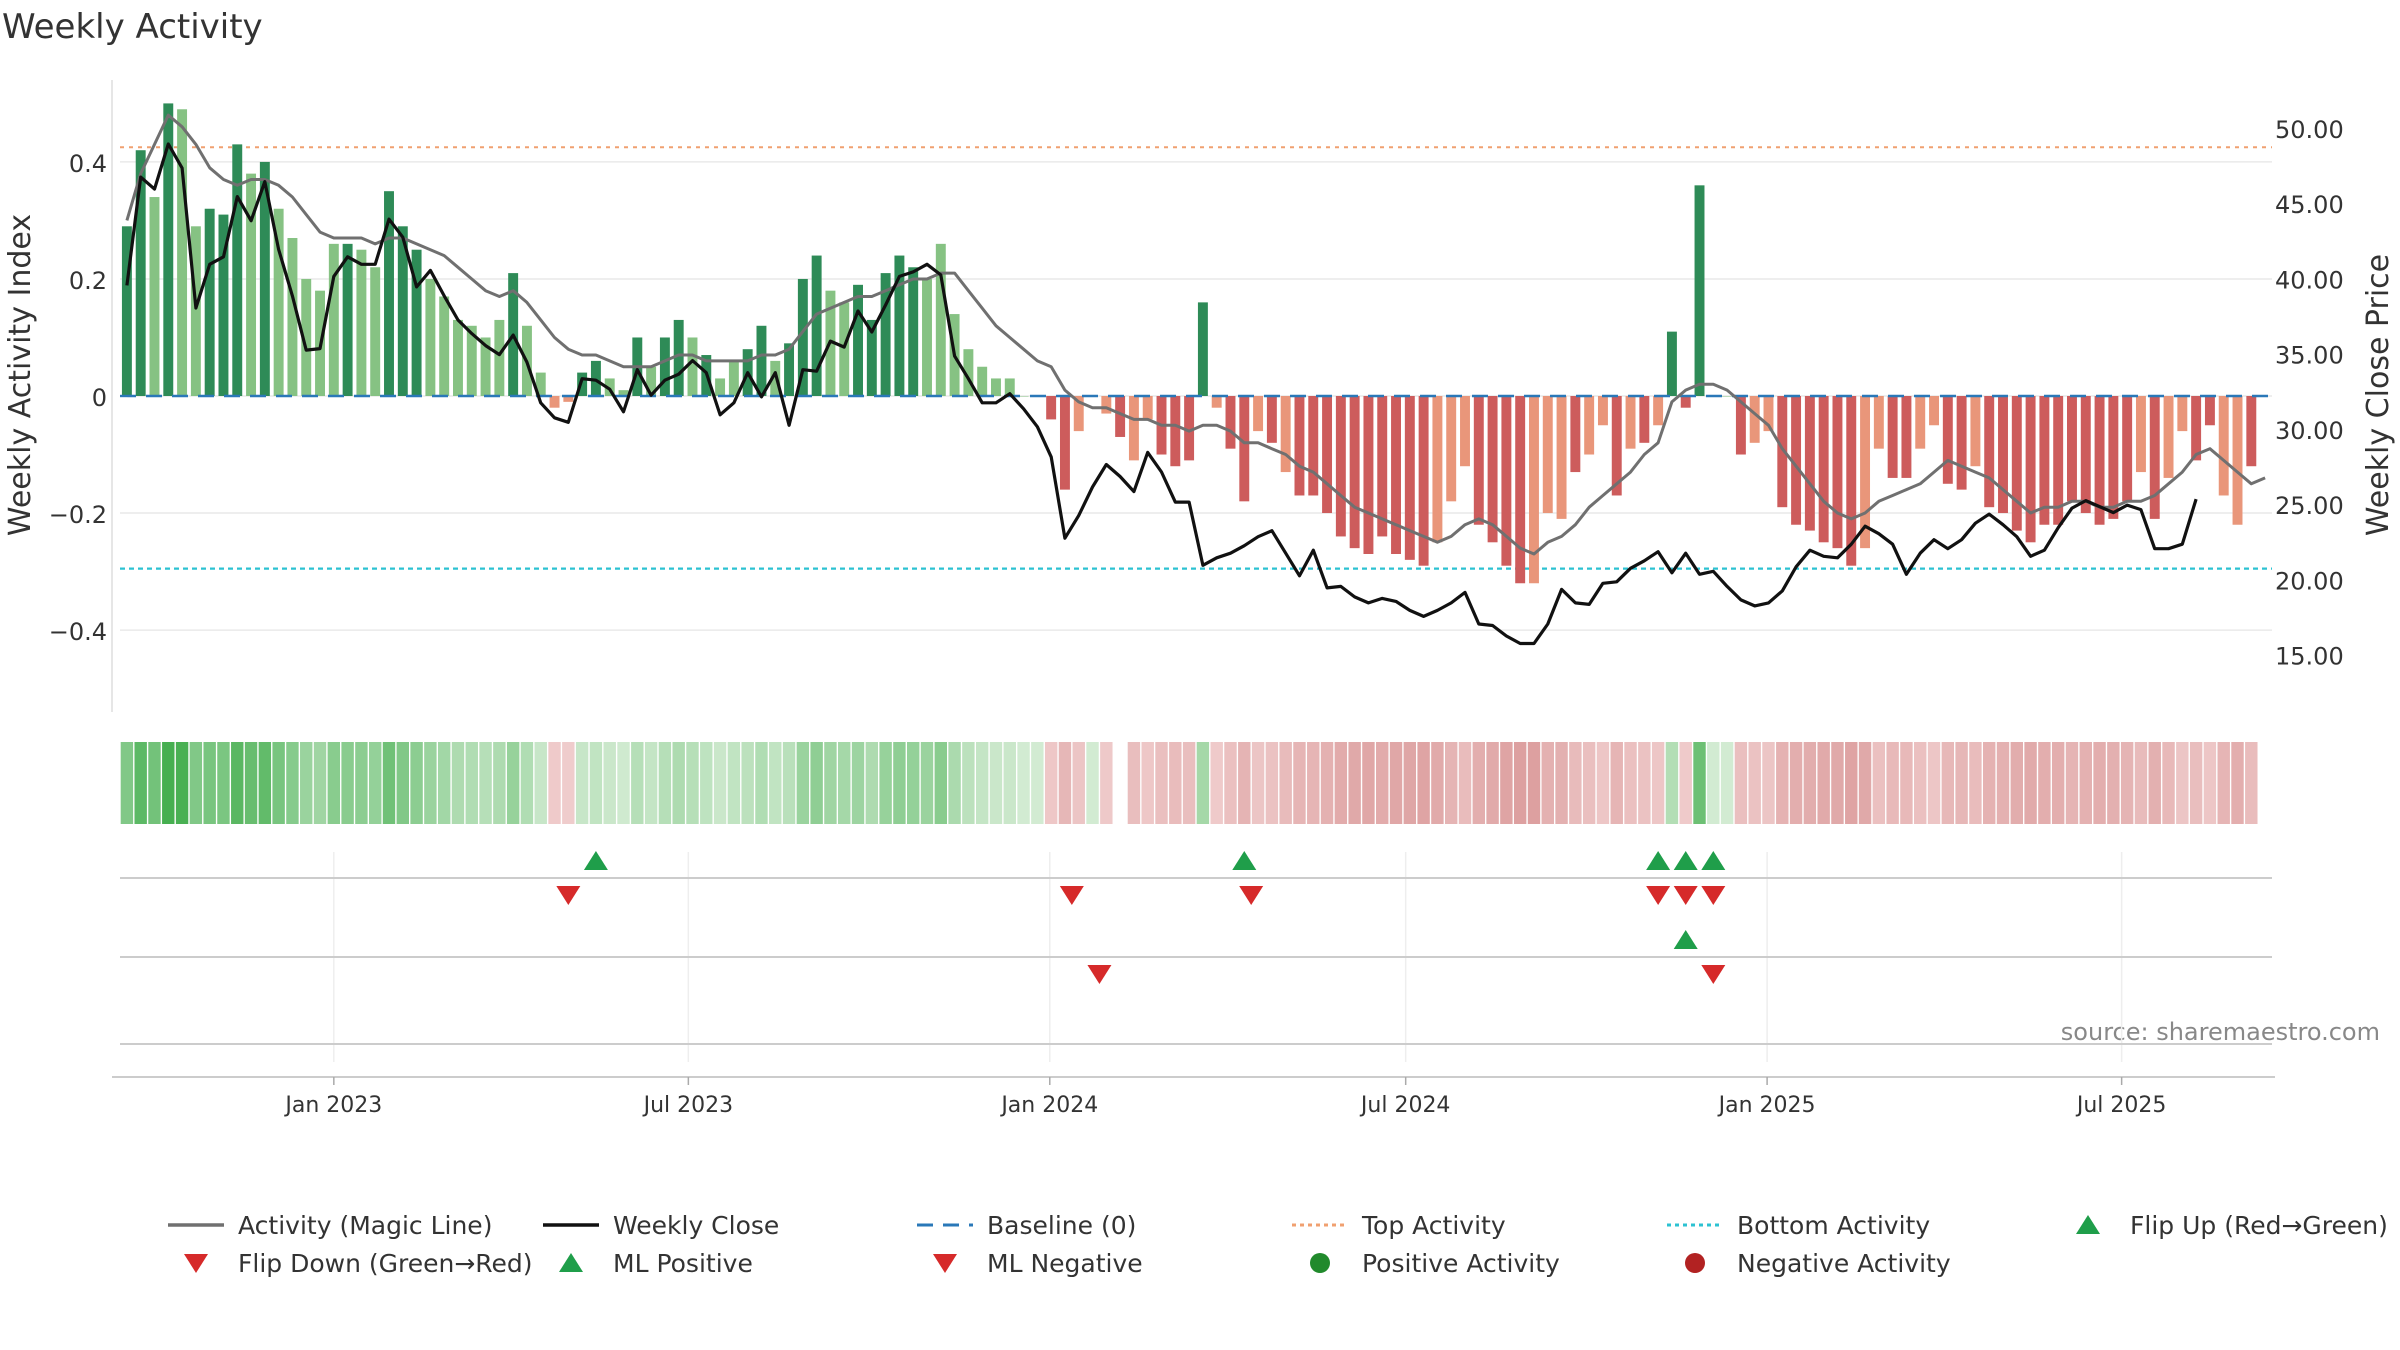 The height and width of the screenshot is (1350, 2400). What do you see at coordinates (1099, 974) in the screenshot?
I see `ml-negative-marker` at bounding box center [1099, 974].